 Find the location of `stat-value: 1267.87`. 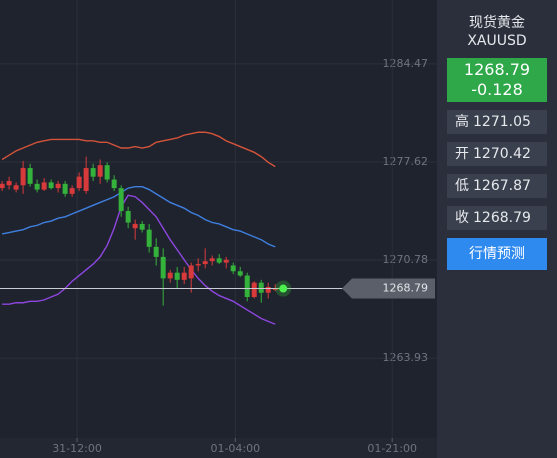

stat-value: 1267.87 is located at coordinates (502, 186).